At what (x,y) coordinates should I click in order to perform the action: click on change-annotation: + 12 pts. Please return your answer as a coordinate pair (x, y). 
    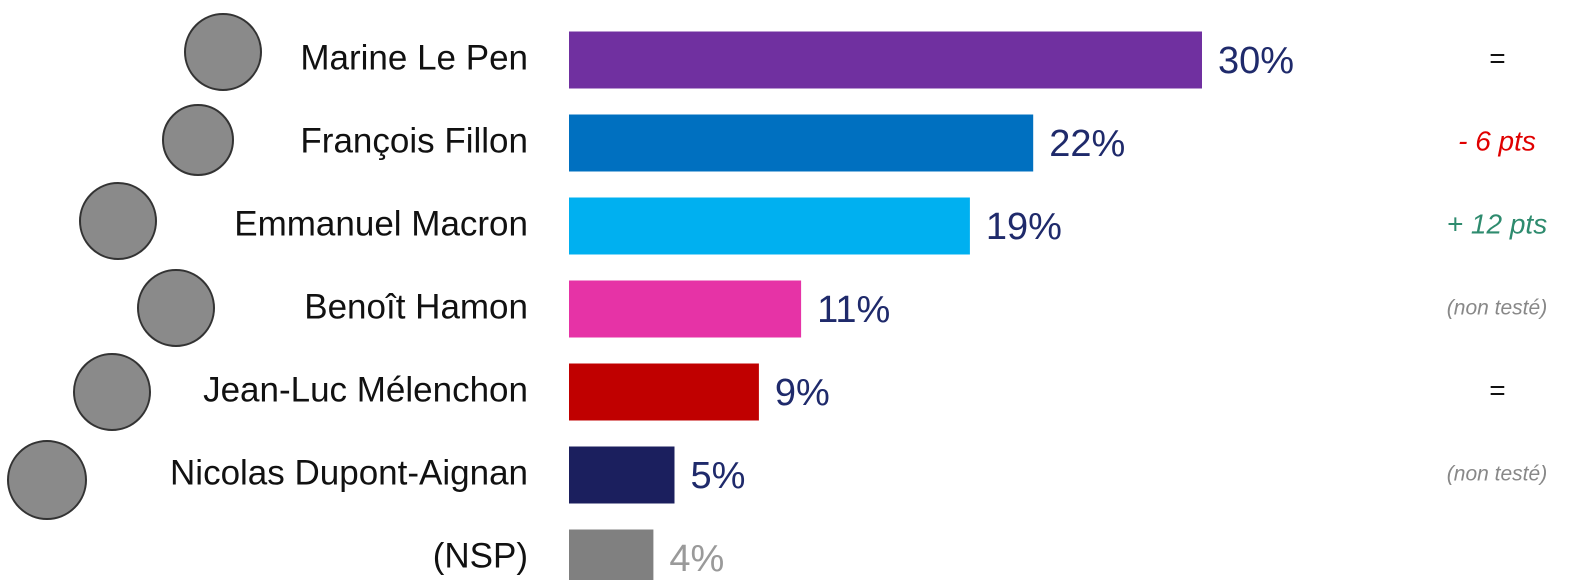
    Looking at the image, I should click on (1497, 223).